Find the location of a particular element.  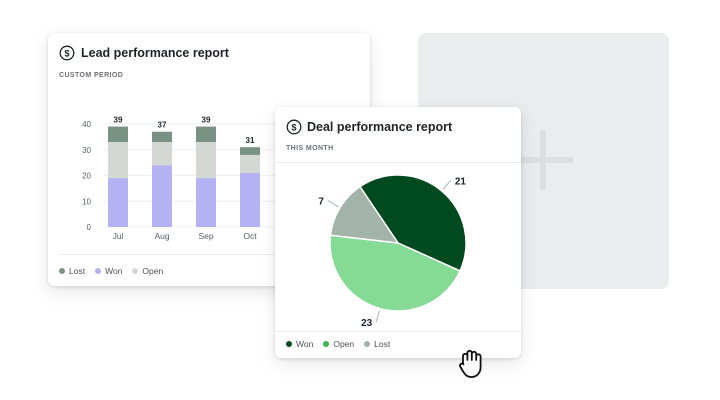

pie-value-label: 7 is located at coordinates (321, 201).